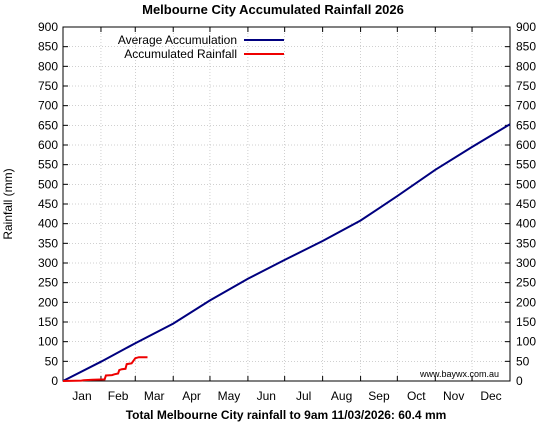  I want to click on y-tick-label-left: 200, so click(48, 302).